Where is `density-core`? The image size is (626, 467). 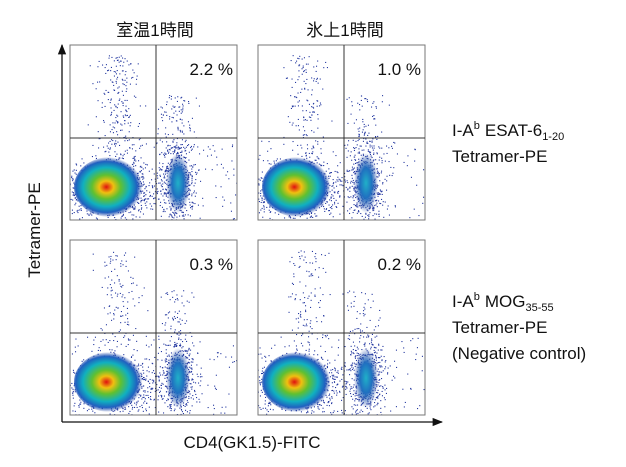
density-core is located at coordinates (298, 187).